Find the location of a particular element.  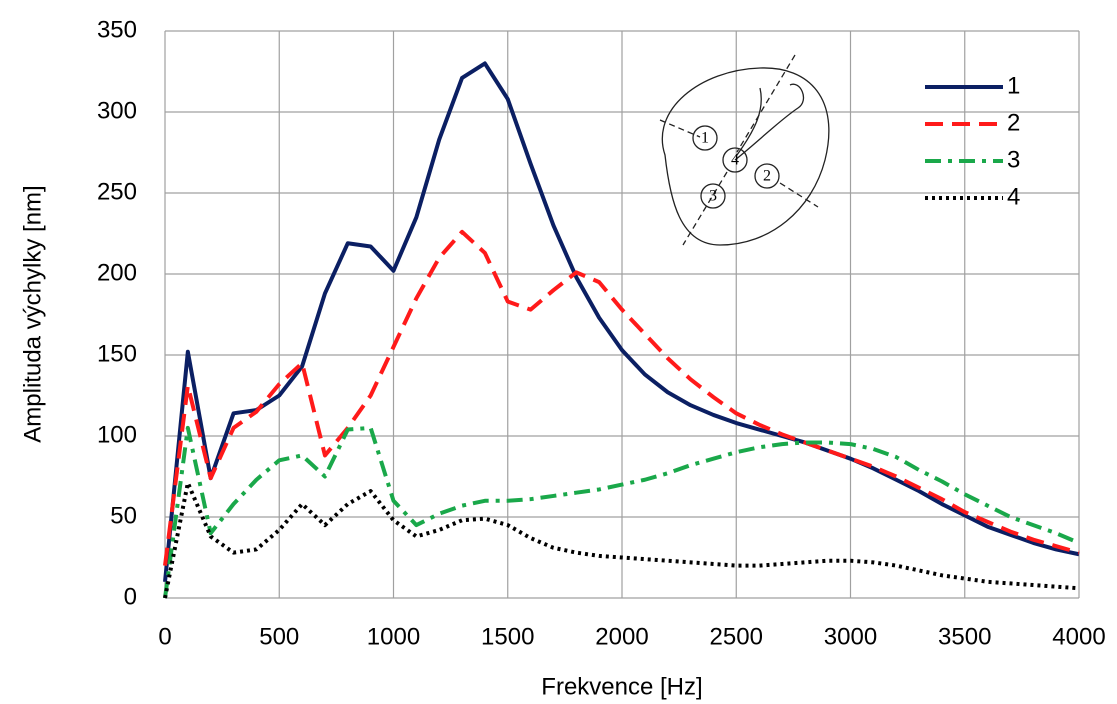

y-tick-label: 150 is located at coordinates (117, 353).